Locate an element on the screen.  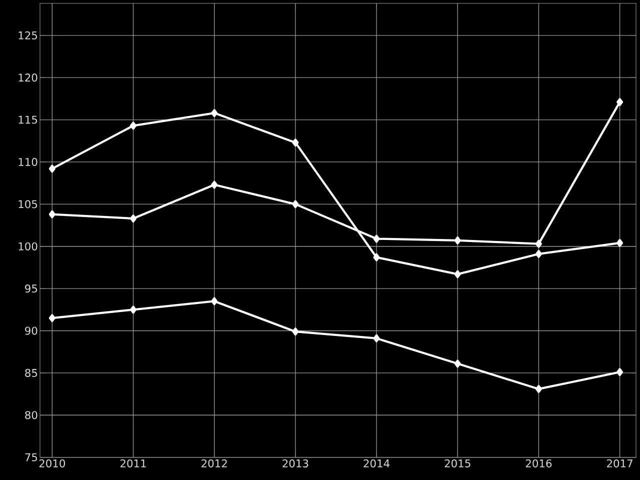
x-tick-label: 2014 is located at coordinates (377, 463).